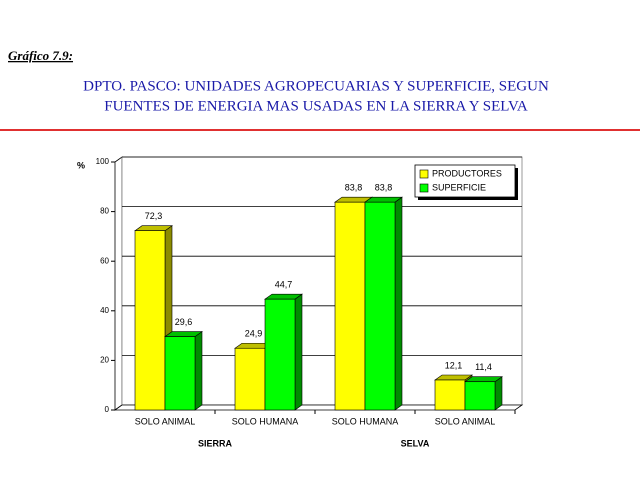  Describe the element at coordinates (104, 310) in the screenshot. I see `y-tick-label: 40` at that location.